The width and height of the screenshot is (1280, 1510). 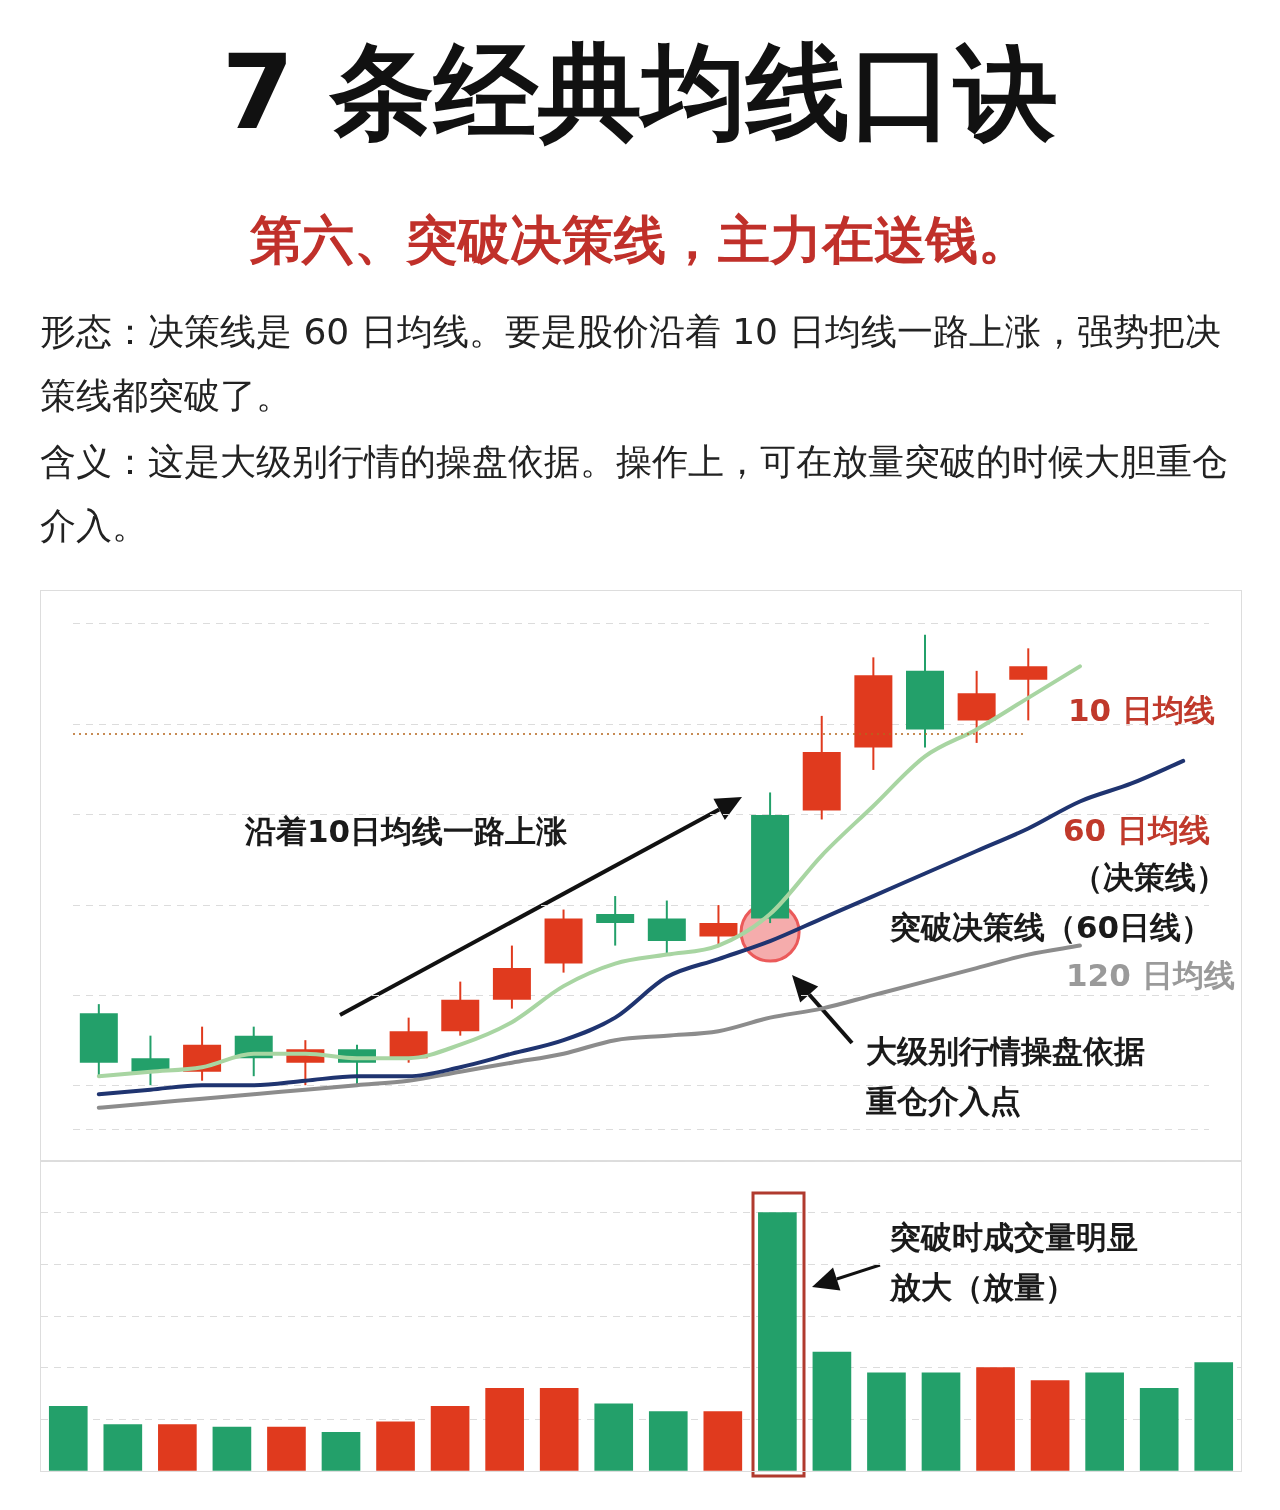 I want to click on annotation: 大级别行情操盘依据重仓介入点, so click(x=1006, y=1076).